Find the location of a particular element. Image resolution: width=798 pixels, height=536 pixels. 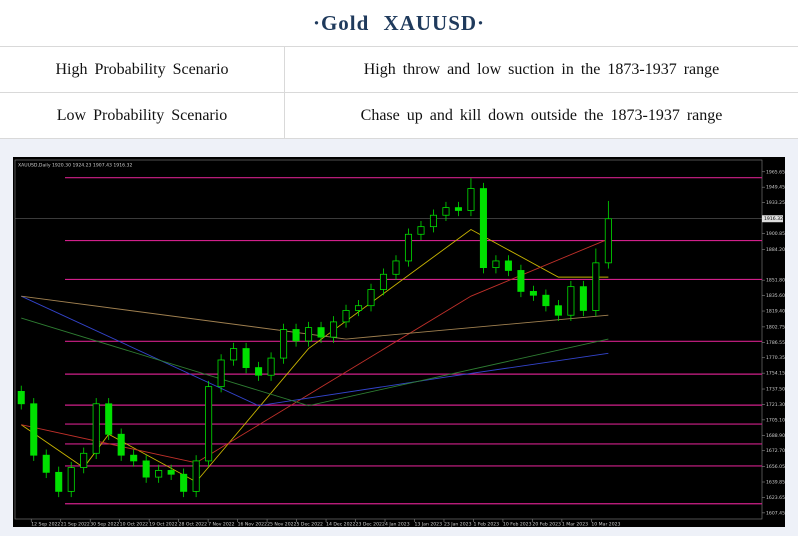

y-tick-label: 1672.70 is located at coordinates (775, 451).